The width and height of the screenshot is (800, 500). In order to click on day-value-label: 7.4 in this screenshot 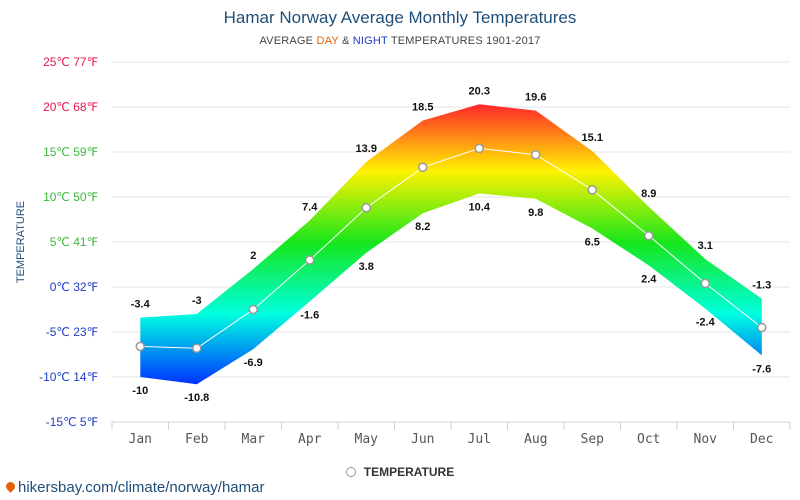, I will do `click(310, 207)`.